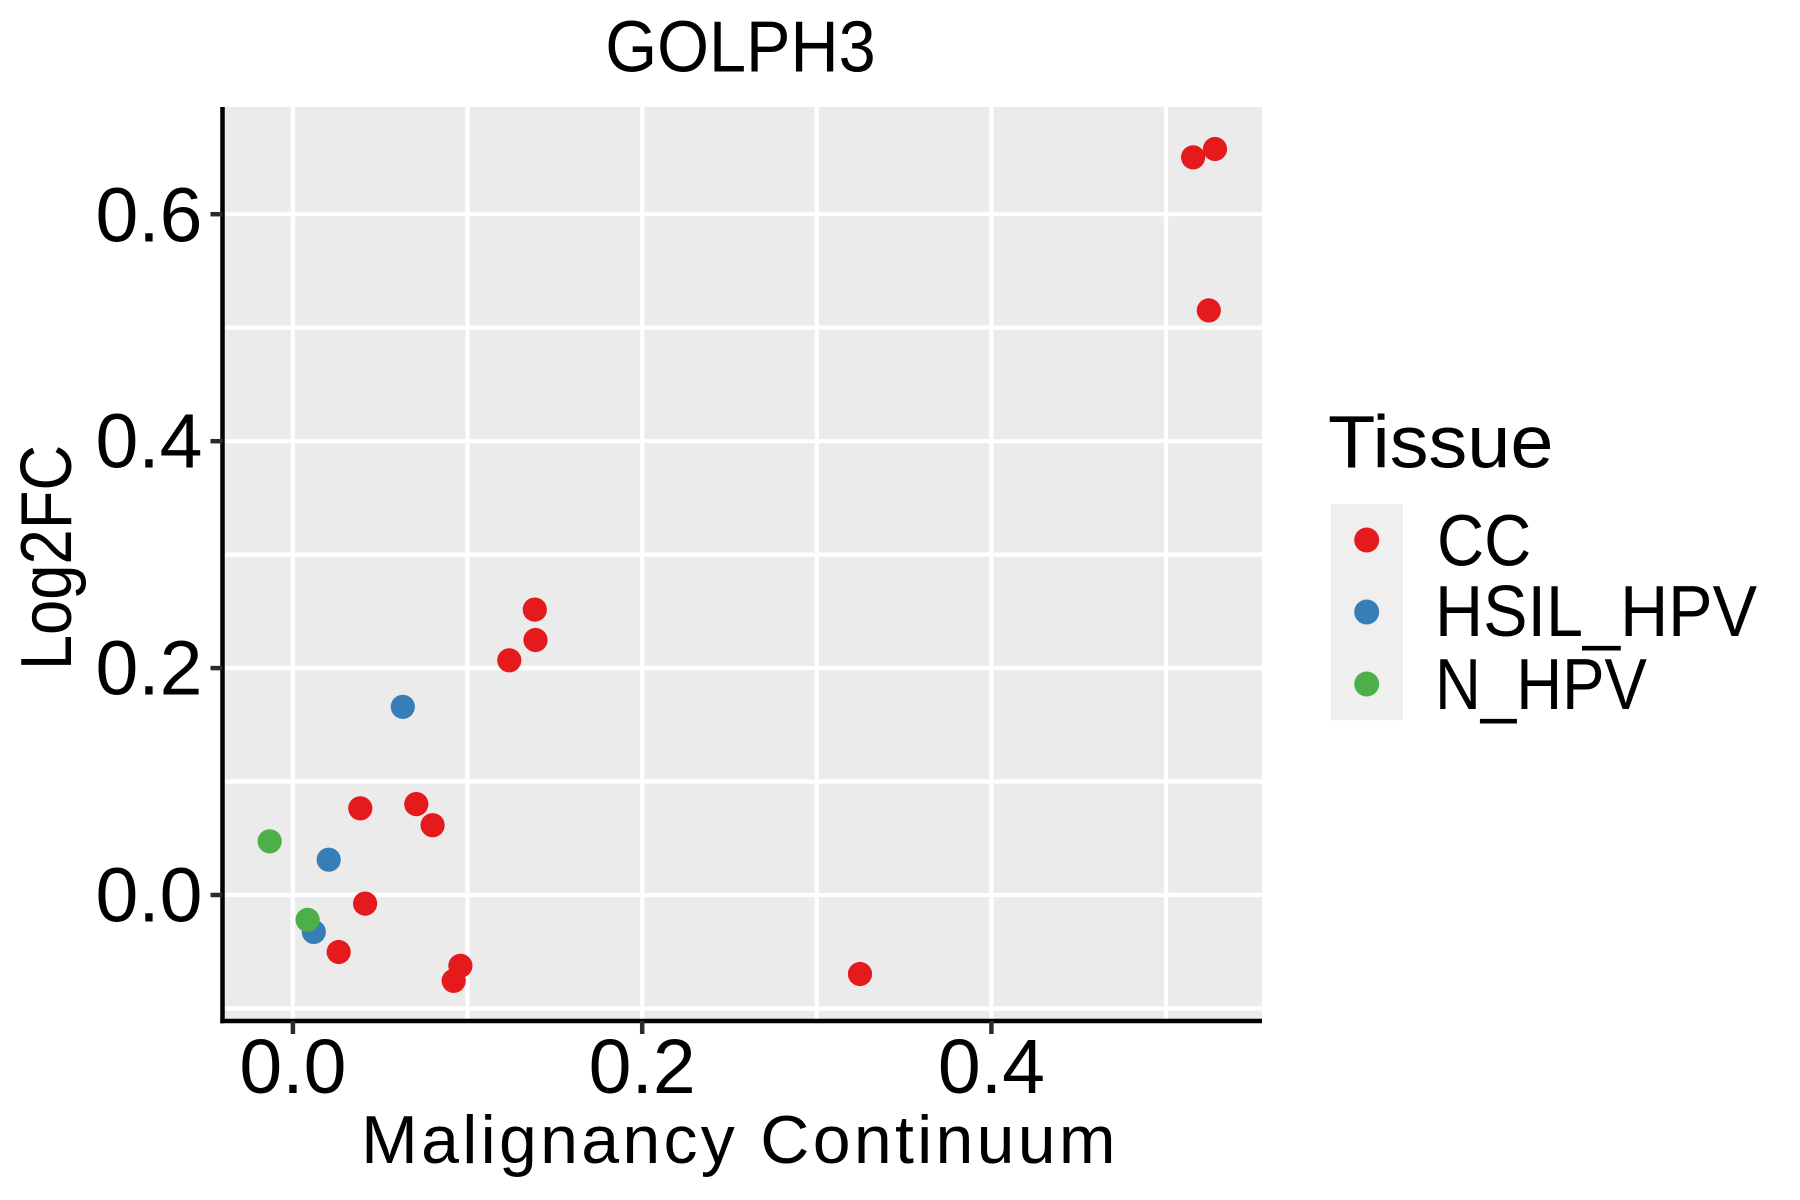  I want to click on svg-text: GOLPH3, so click(740, 46).